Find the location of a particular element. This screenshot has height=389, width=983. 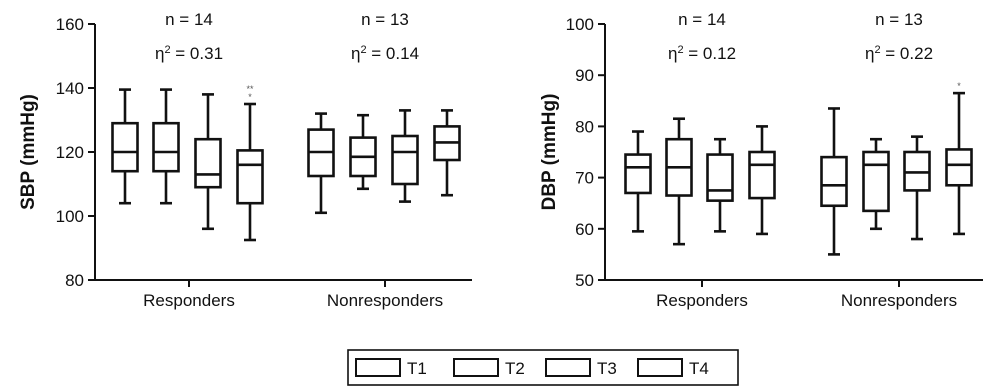

y-axis-title: DBP (mmHg) is located at coordinates (549, 152).